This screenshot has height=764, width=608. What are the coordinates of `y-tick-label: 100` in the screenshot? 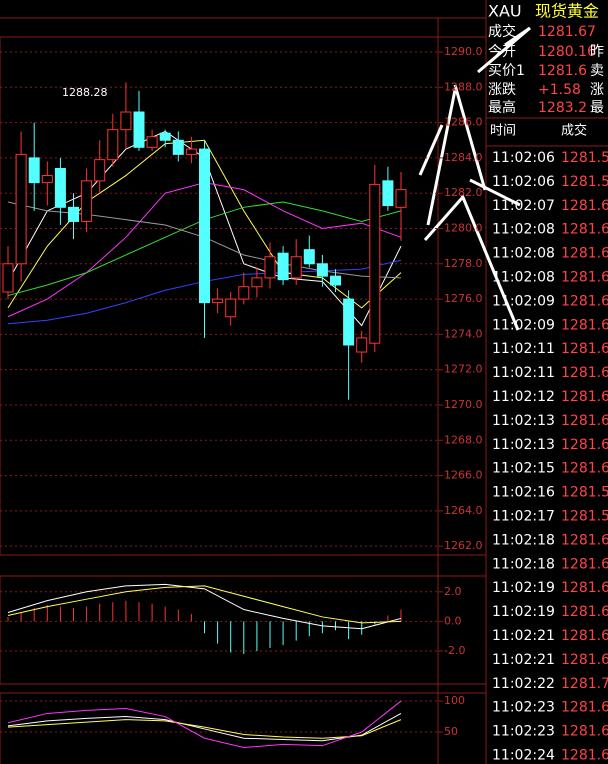 It's located at (454, 700).